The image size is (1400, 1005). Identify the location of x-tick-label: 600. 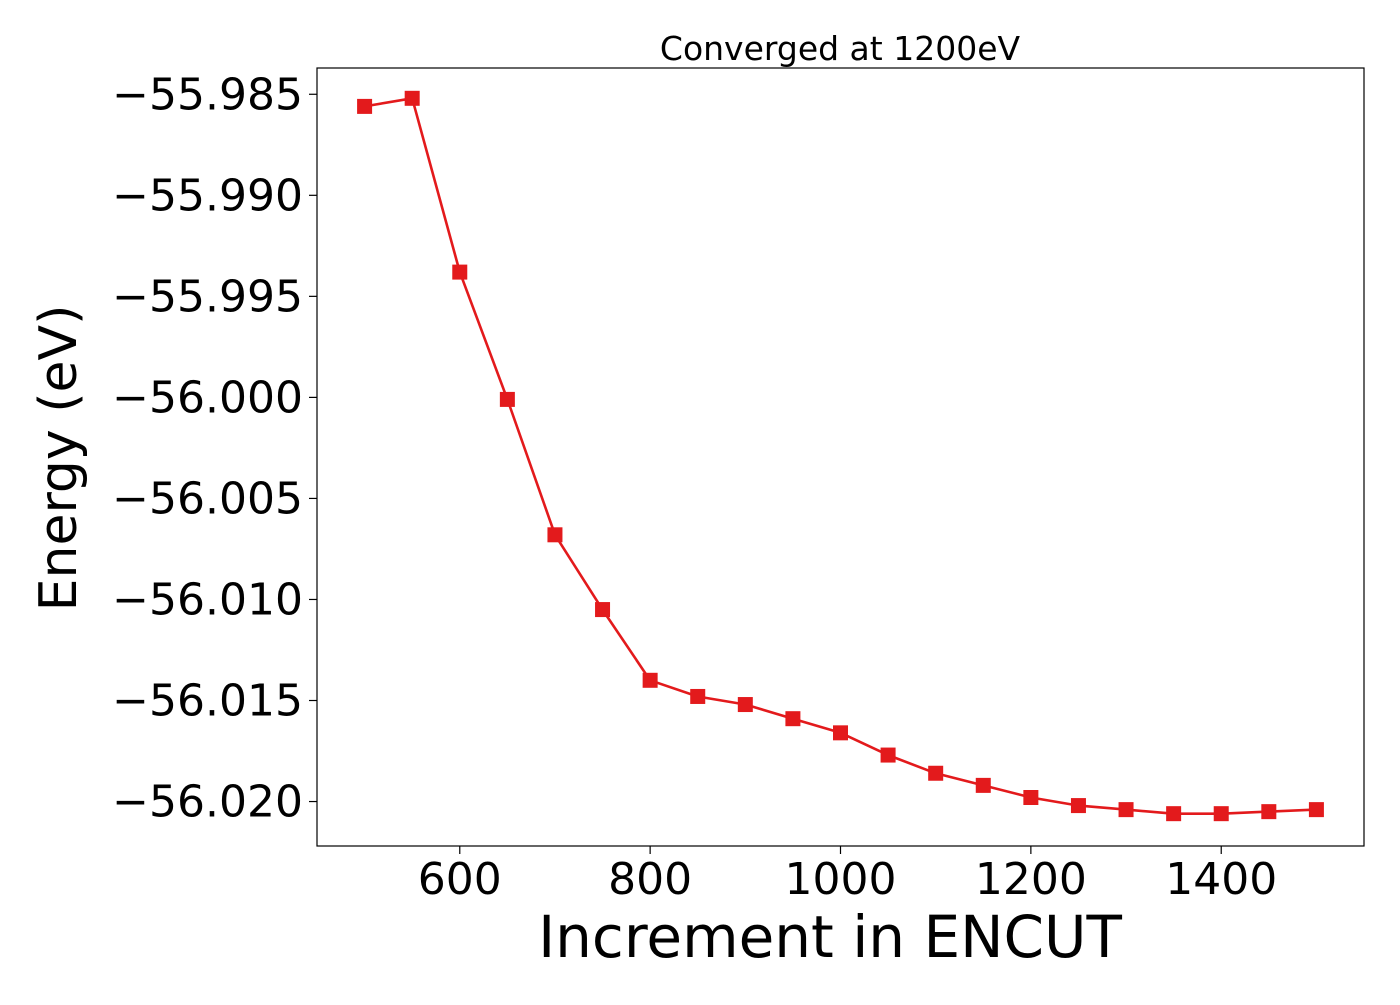
(460, 879).